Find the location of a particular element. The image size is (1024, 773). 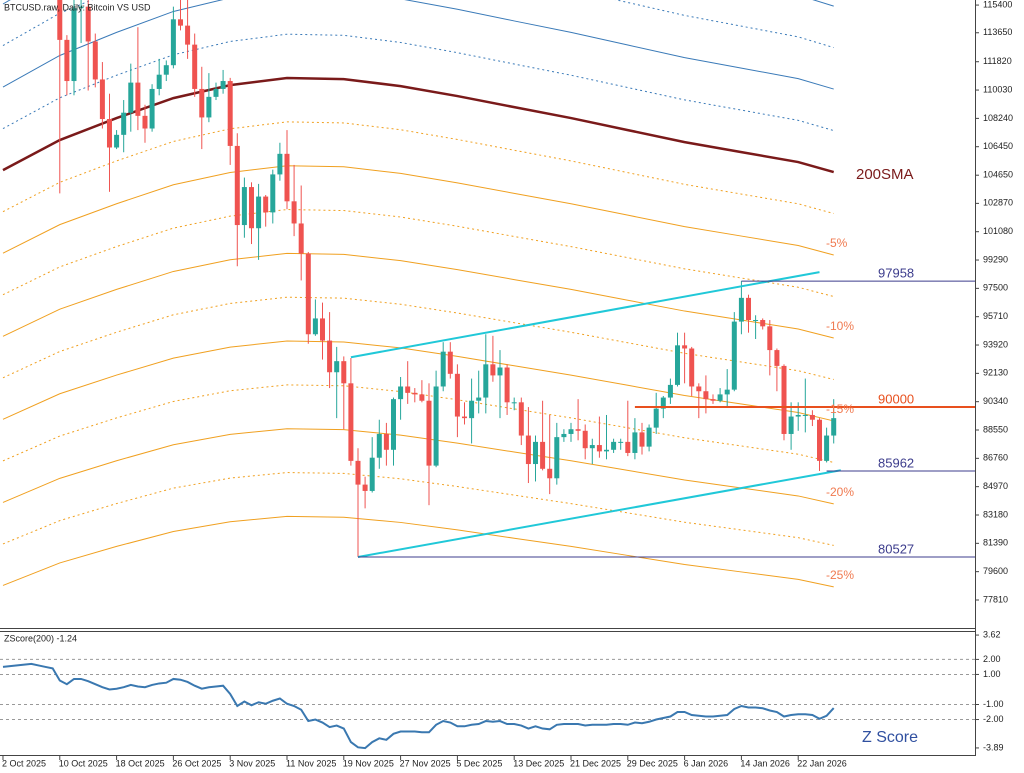

x-tick-label: 11 Nov 2025 is located at coordinates (311, 763).